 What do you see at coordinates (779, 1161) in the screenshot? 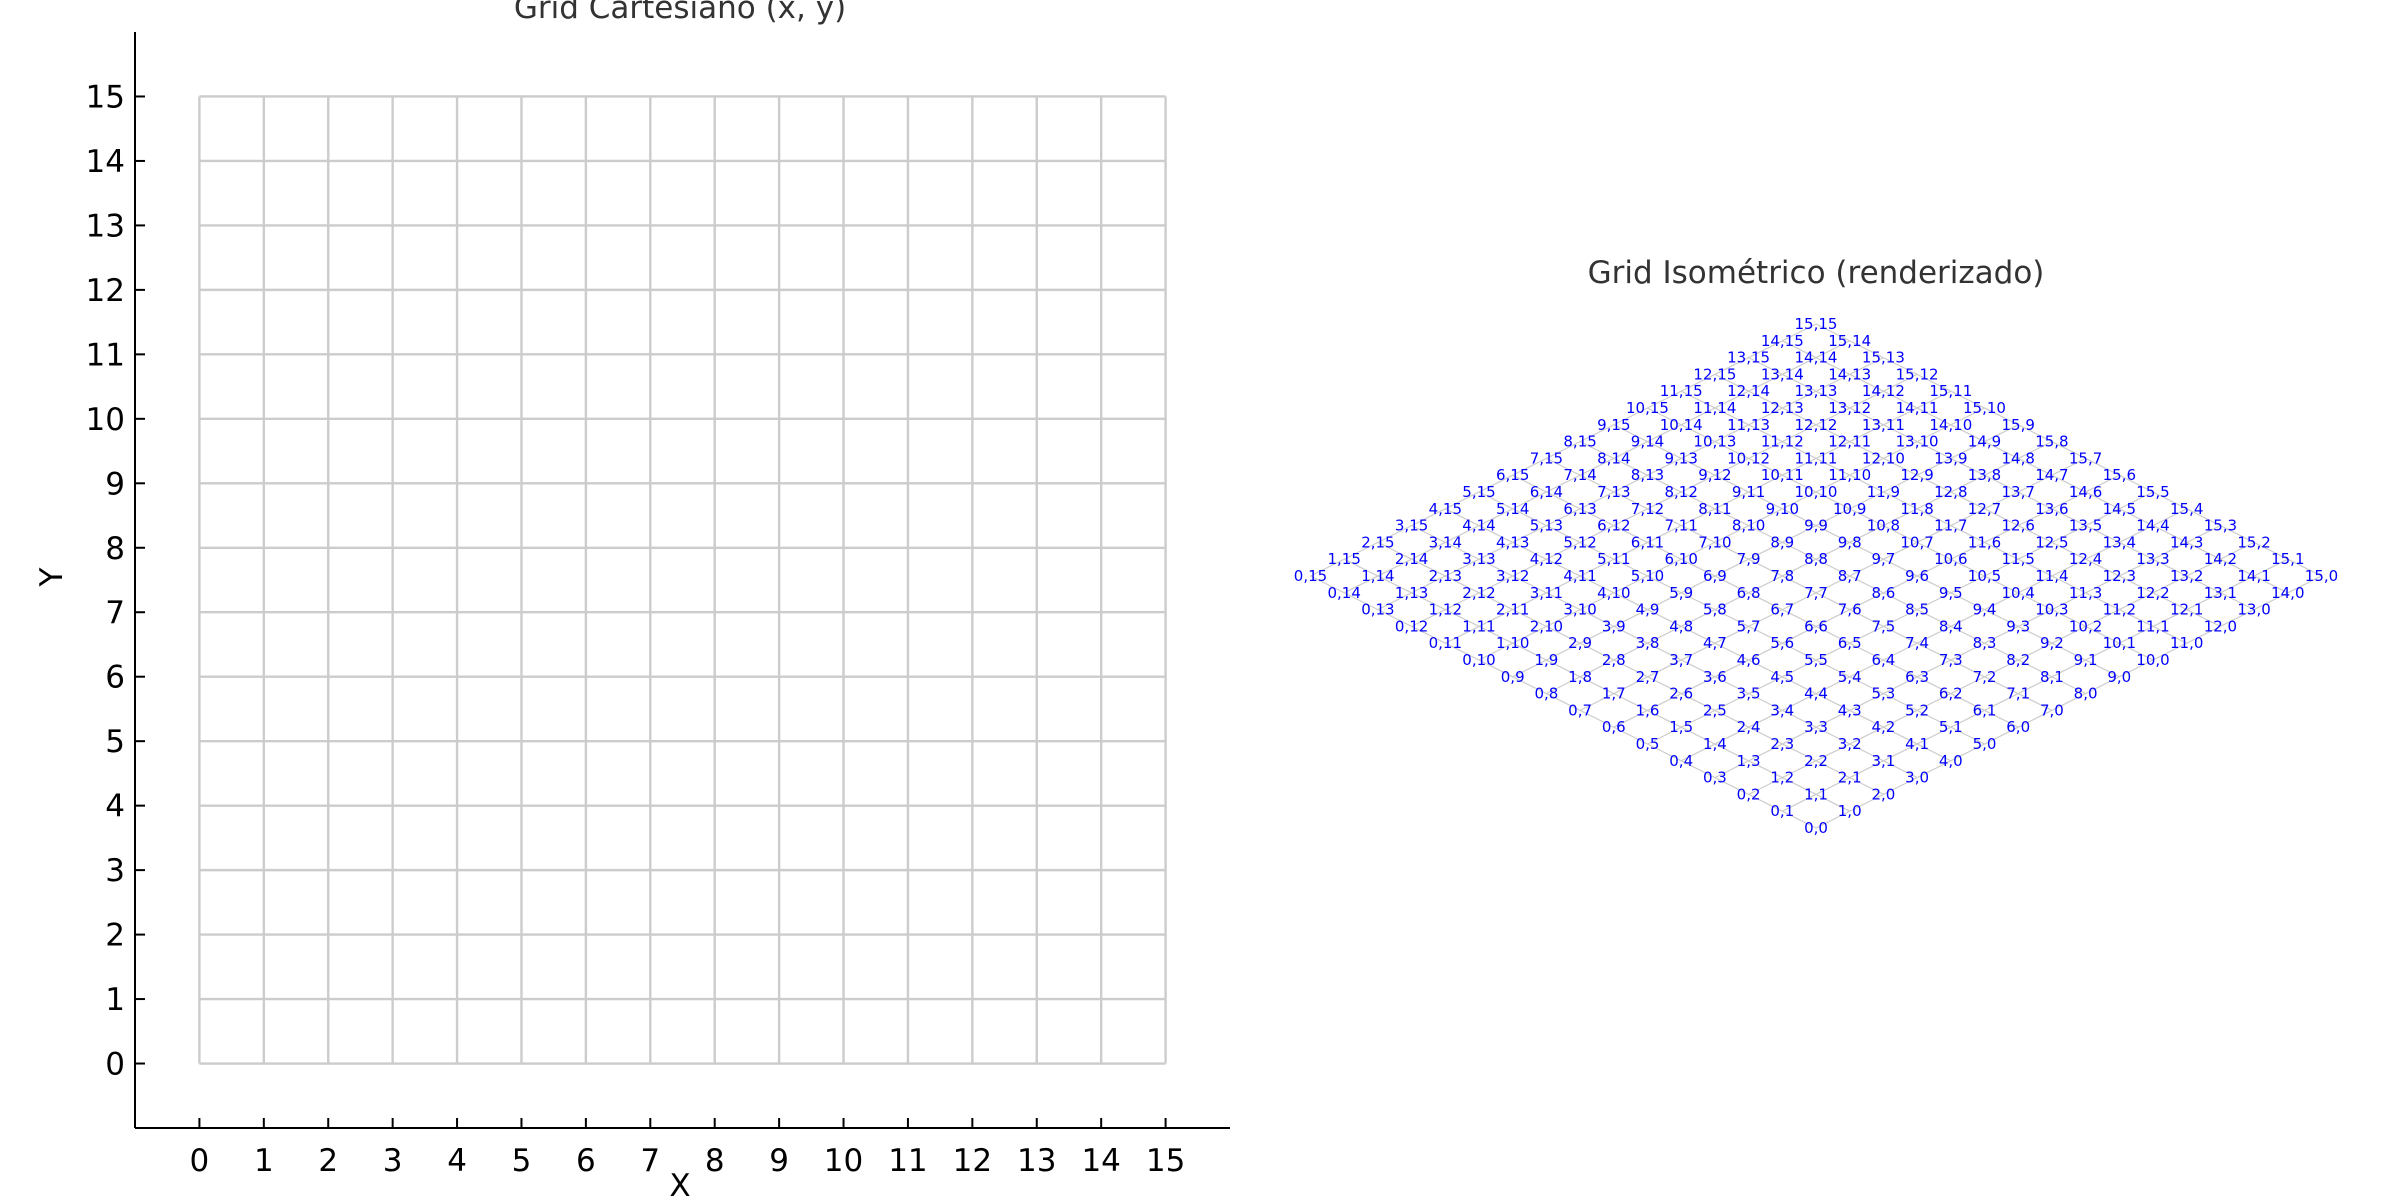
I see `x-tick-label: 9` at bounding box center [779, 1161].